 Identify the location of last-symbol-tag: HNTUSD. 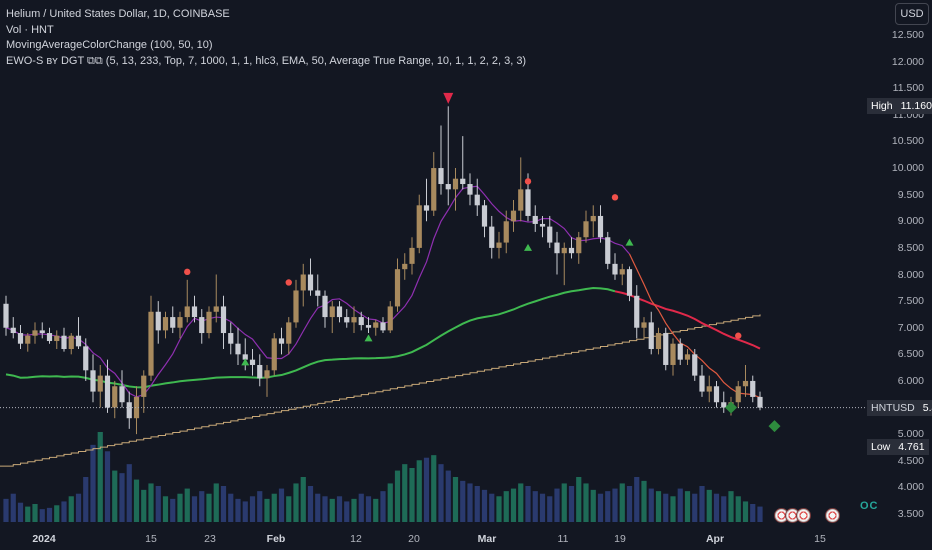
(893, 407).